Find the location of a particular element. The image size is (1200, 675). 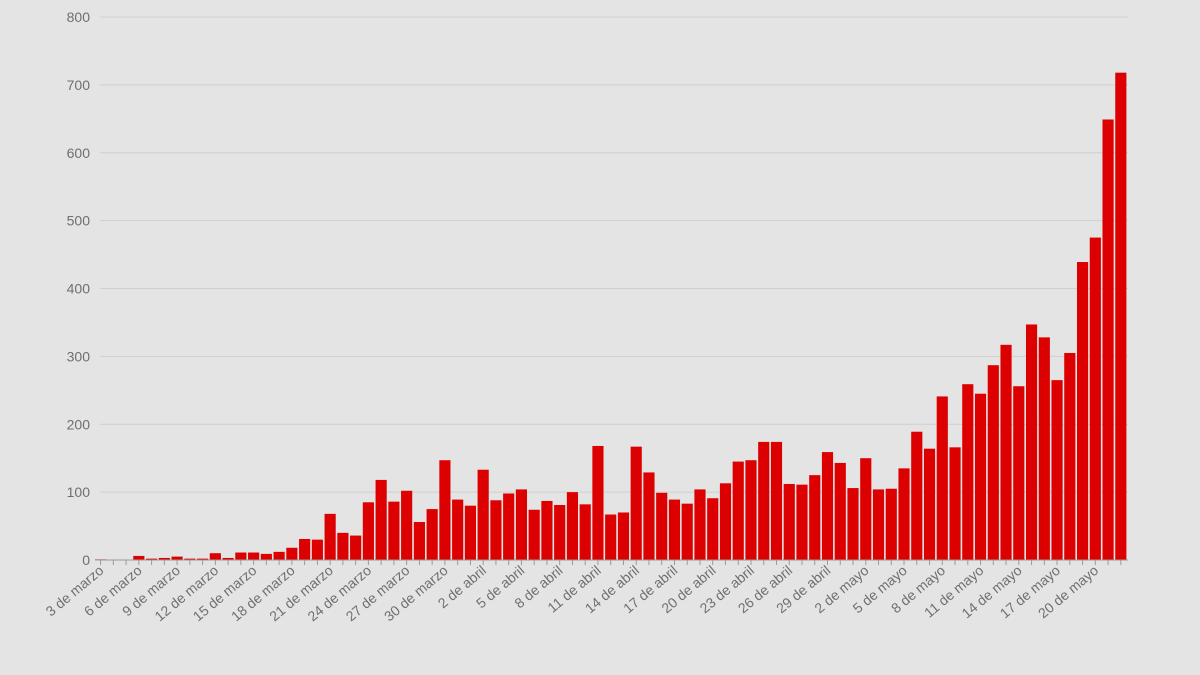

bar: 16 de abril: 99 is located at coordinates (662, 526).